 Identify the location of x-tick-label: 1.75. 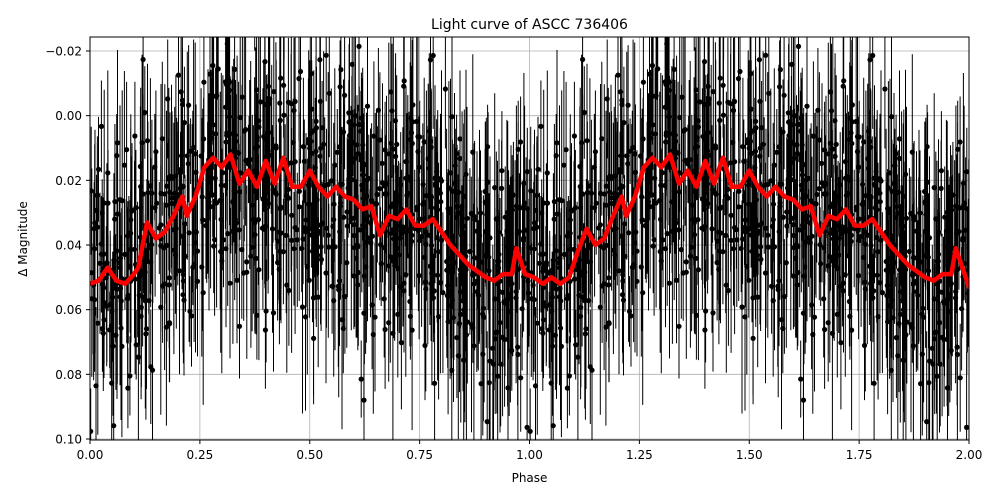
(859, 455).